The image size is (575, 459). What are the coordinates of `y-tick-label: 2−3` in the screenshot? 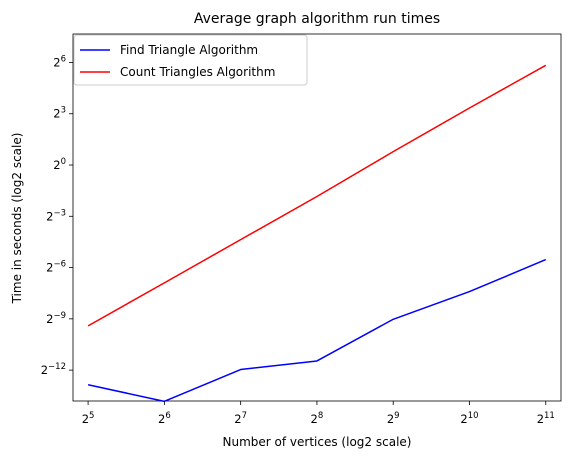 It's located at (56, 215).